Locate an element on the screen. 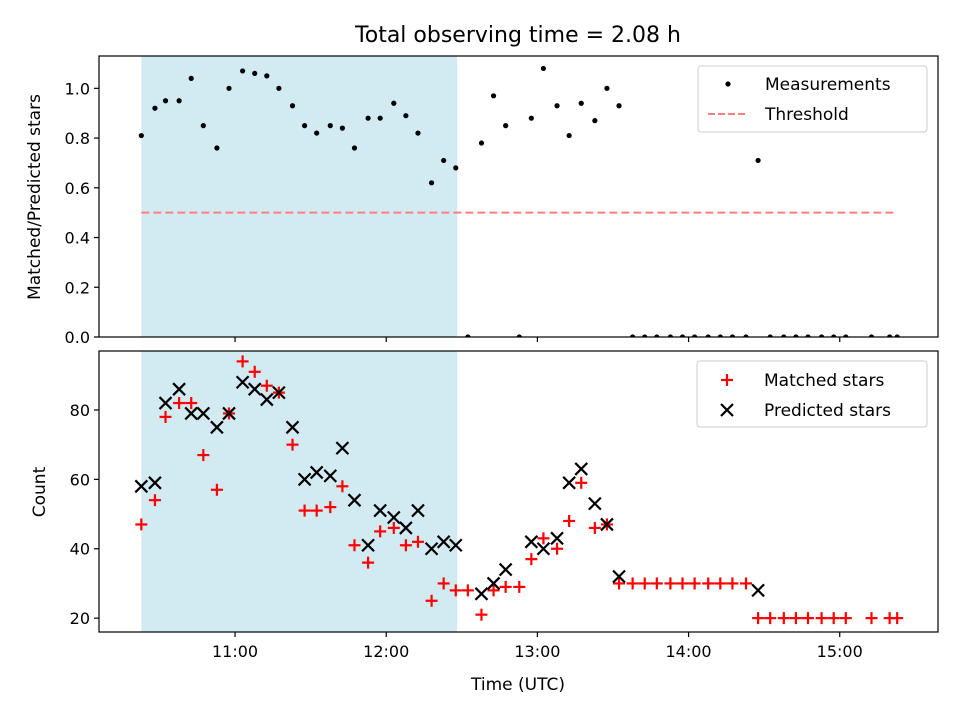 This screenshot has height=720, width=960. y-tick-label: 0.4 is located at coordinates (77, 238).